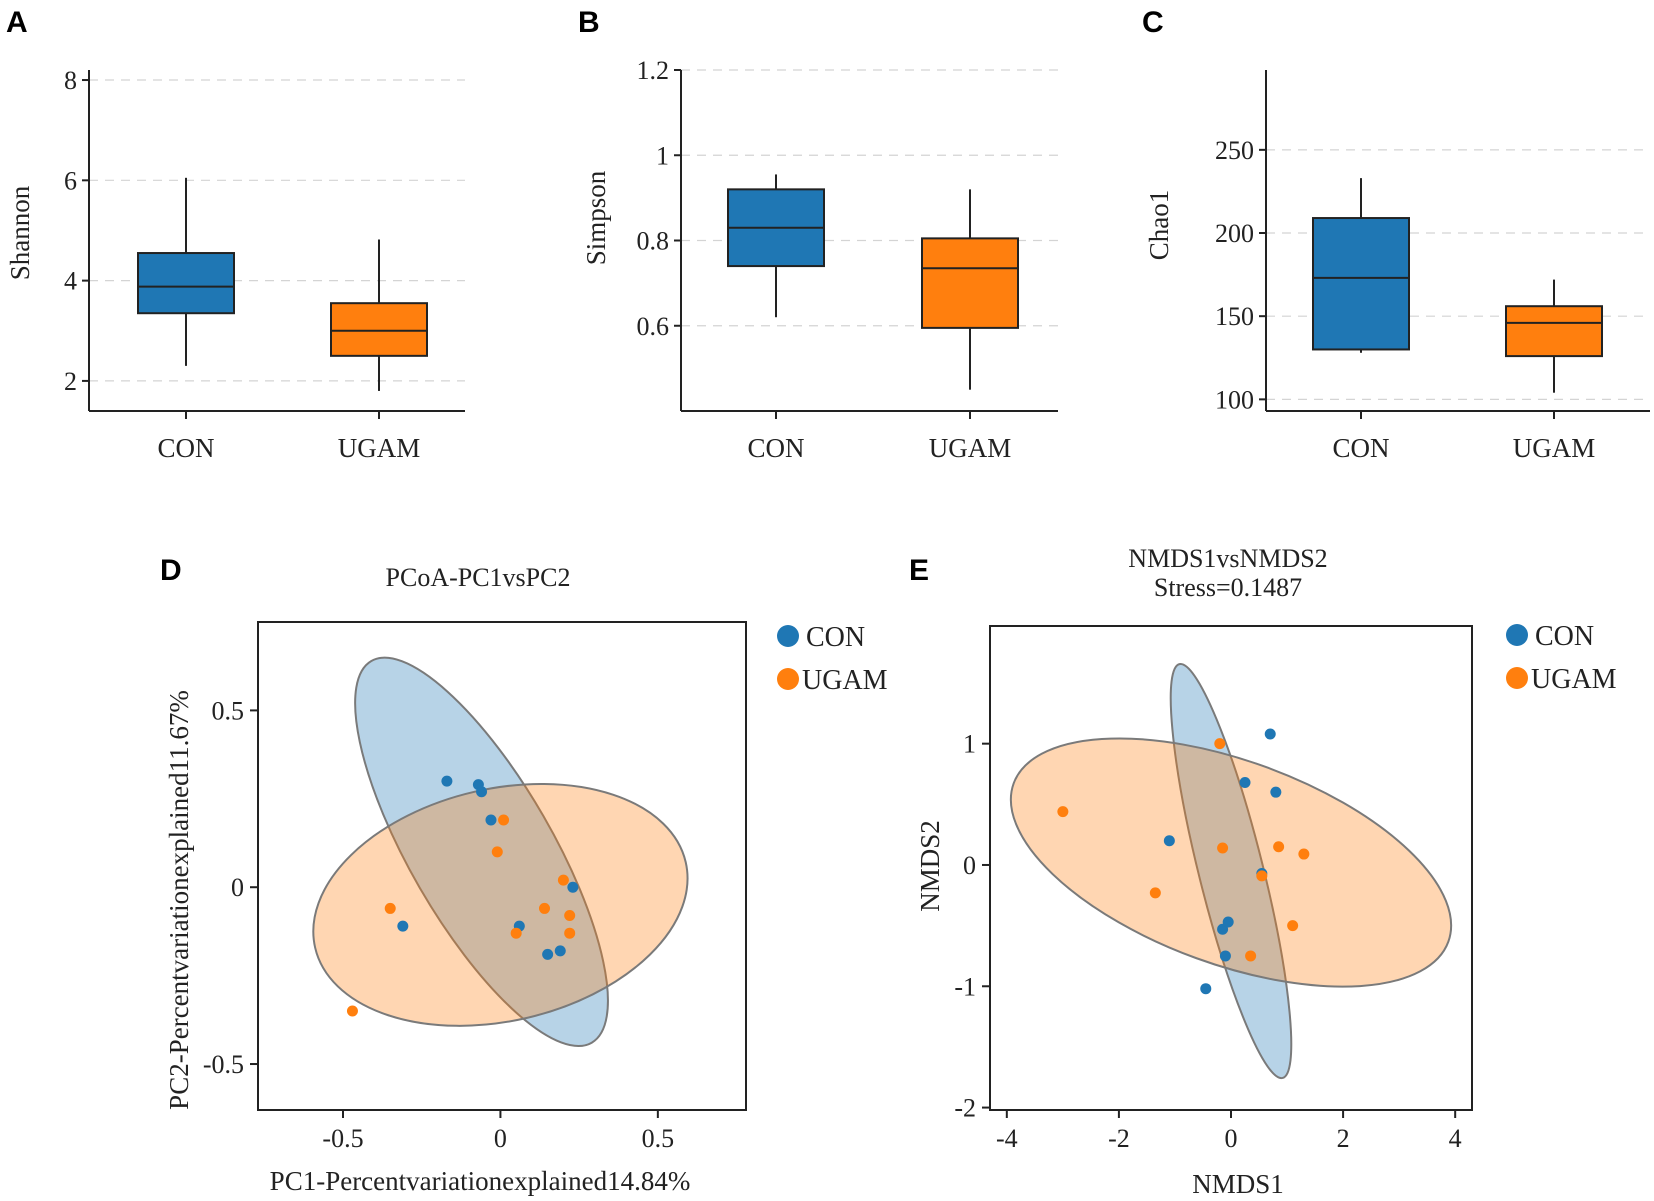 The image size is (1654, 1201). What do you see at coordinates (788, 636) in the screenshot?
I see `legend-marker-d-con` at bounding box center [788, 636].